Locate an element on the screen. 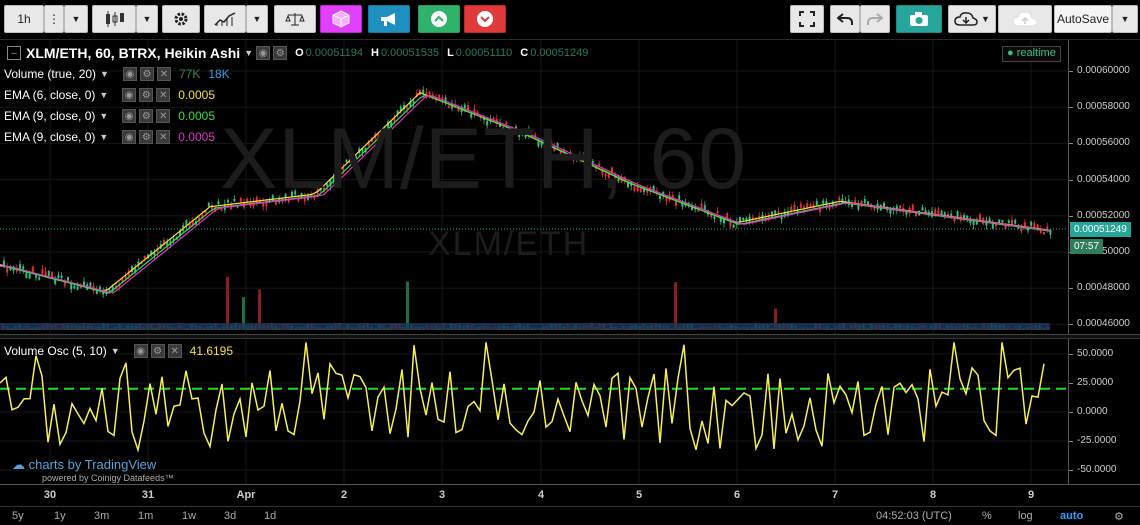 The height and width of the screenshot is (525, 1140). cube-button is located at coordinates (341, 19).